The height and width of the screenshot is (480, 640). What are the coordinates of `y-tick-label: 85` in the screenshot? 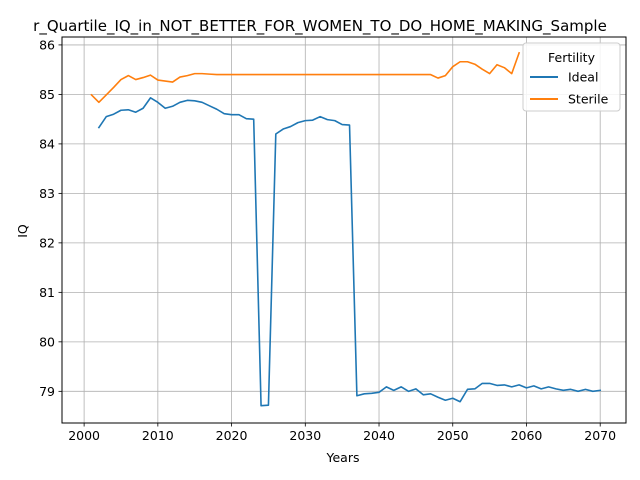 It's located at (47, 94).